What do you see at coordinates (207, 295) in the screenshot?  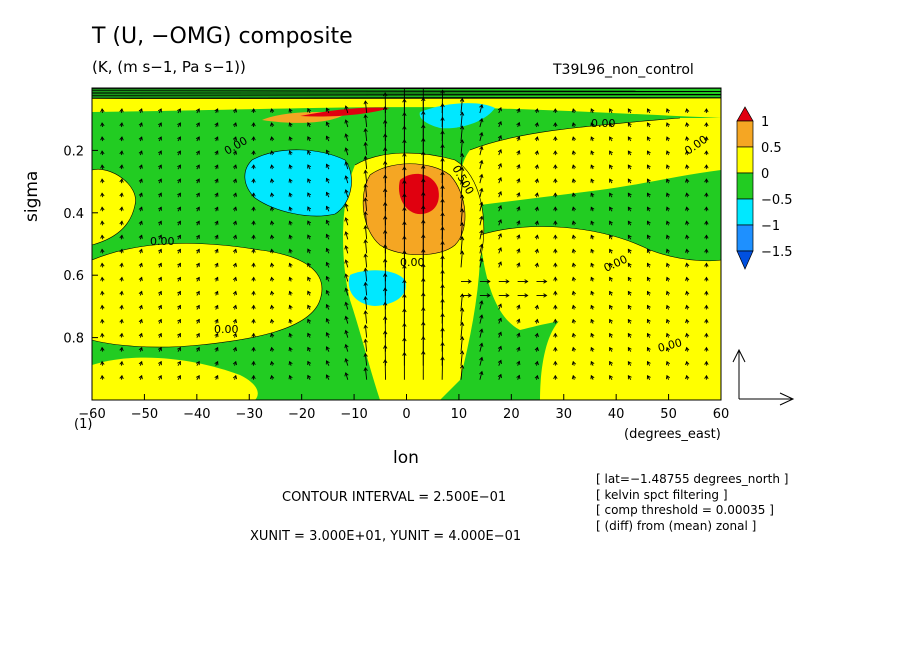 I see `region-positive-west-mid` at bounding box center [207, 295].